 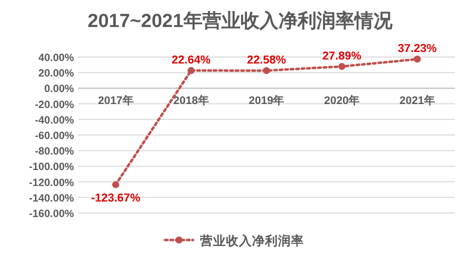 I want to click on data-label: -123.67%, so click(x=115, y=198).